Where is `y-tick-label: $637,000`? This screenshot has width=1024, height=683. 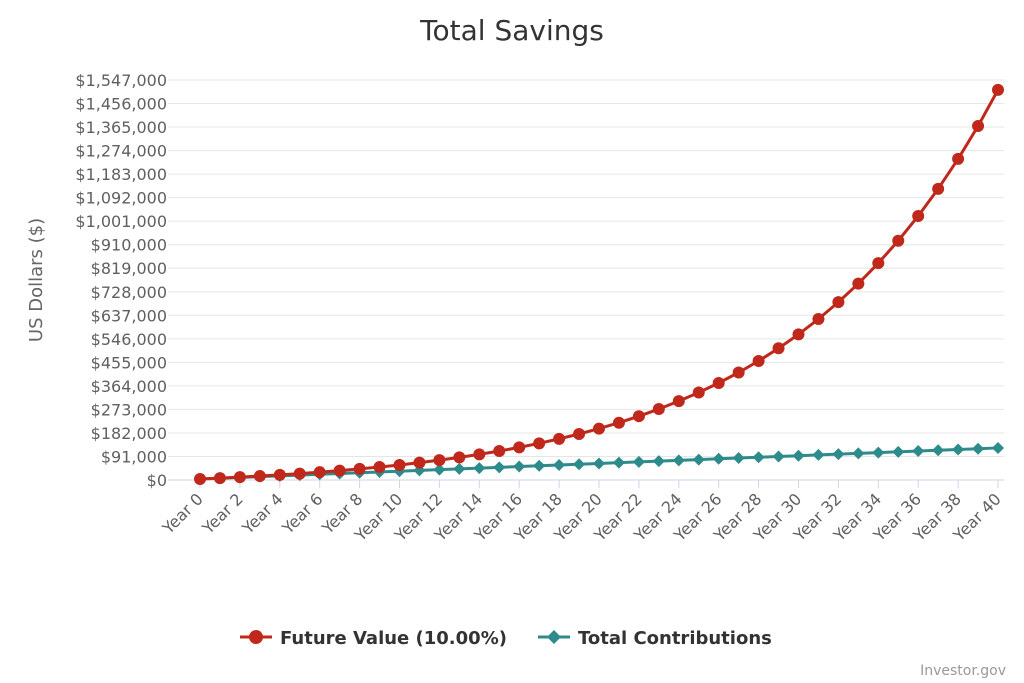
y-tick-label: $637,000 is located at coordinates (129, 315).